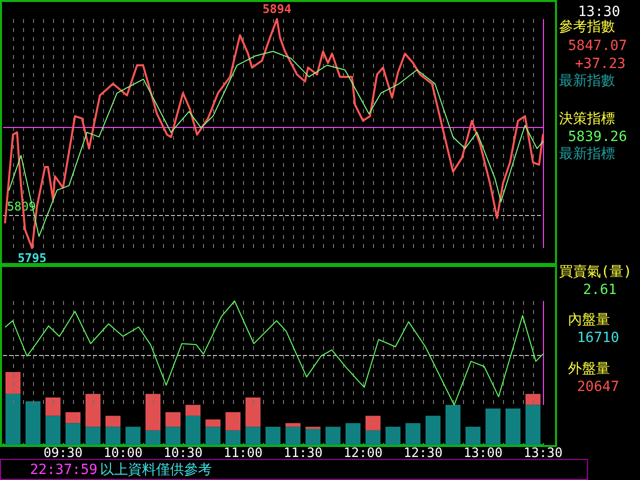 The image size is (640, 480). I want to click on text: 2.61, so click(600, 290).